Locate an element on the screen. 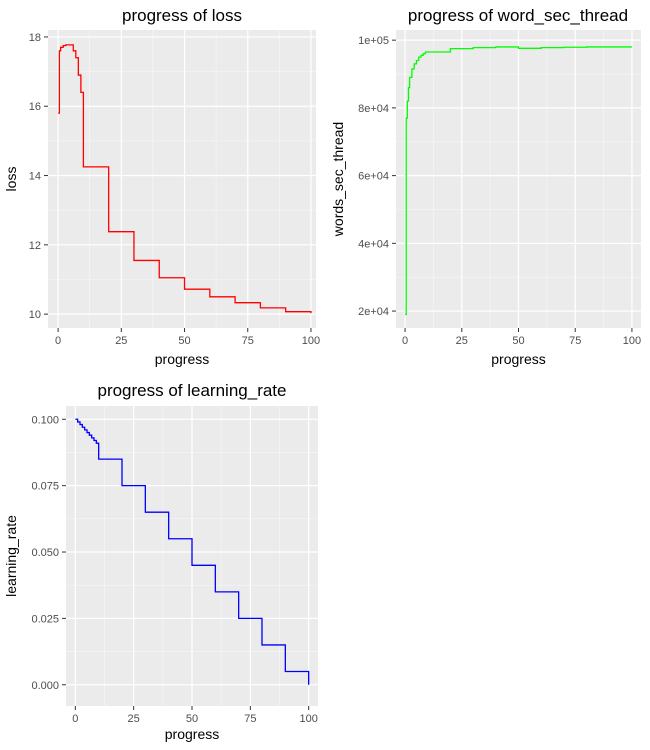 This screenshot has width=650, height=750. lr-ytick-label: 0.050 is located at coordinates (45, 553).